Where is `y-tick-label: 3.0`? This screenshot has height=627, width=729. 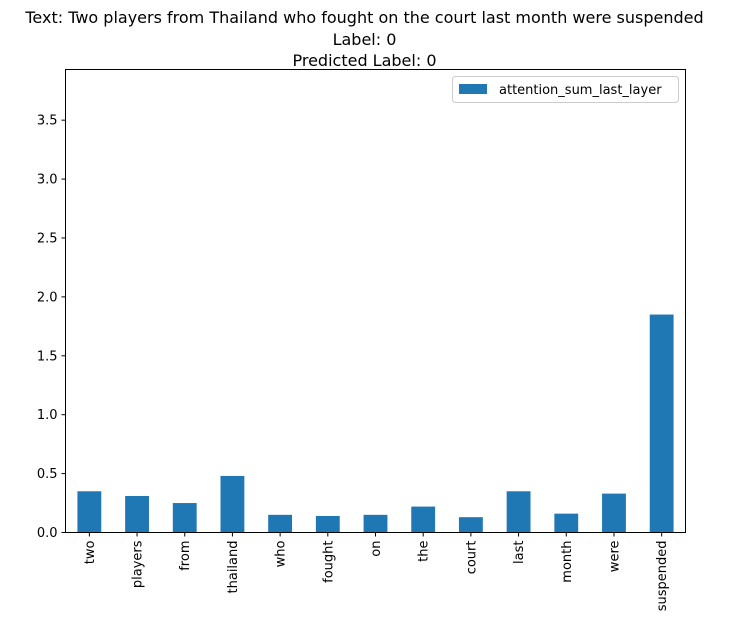
y-tick-label: 3.0 is located at coordinates (47, 180).